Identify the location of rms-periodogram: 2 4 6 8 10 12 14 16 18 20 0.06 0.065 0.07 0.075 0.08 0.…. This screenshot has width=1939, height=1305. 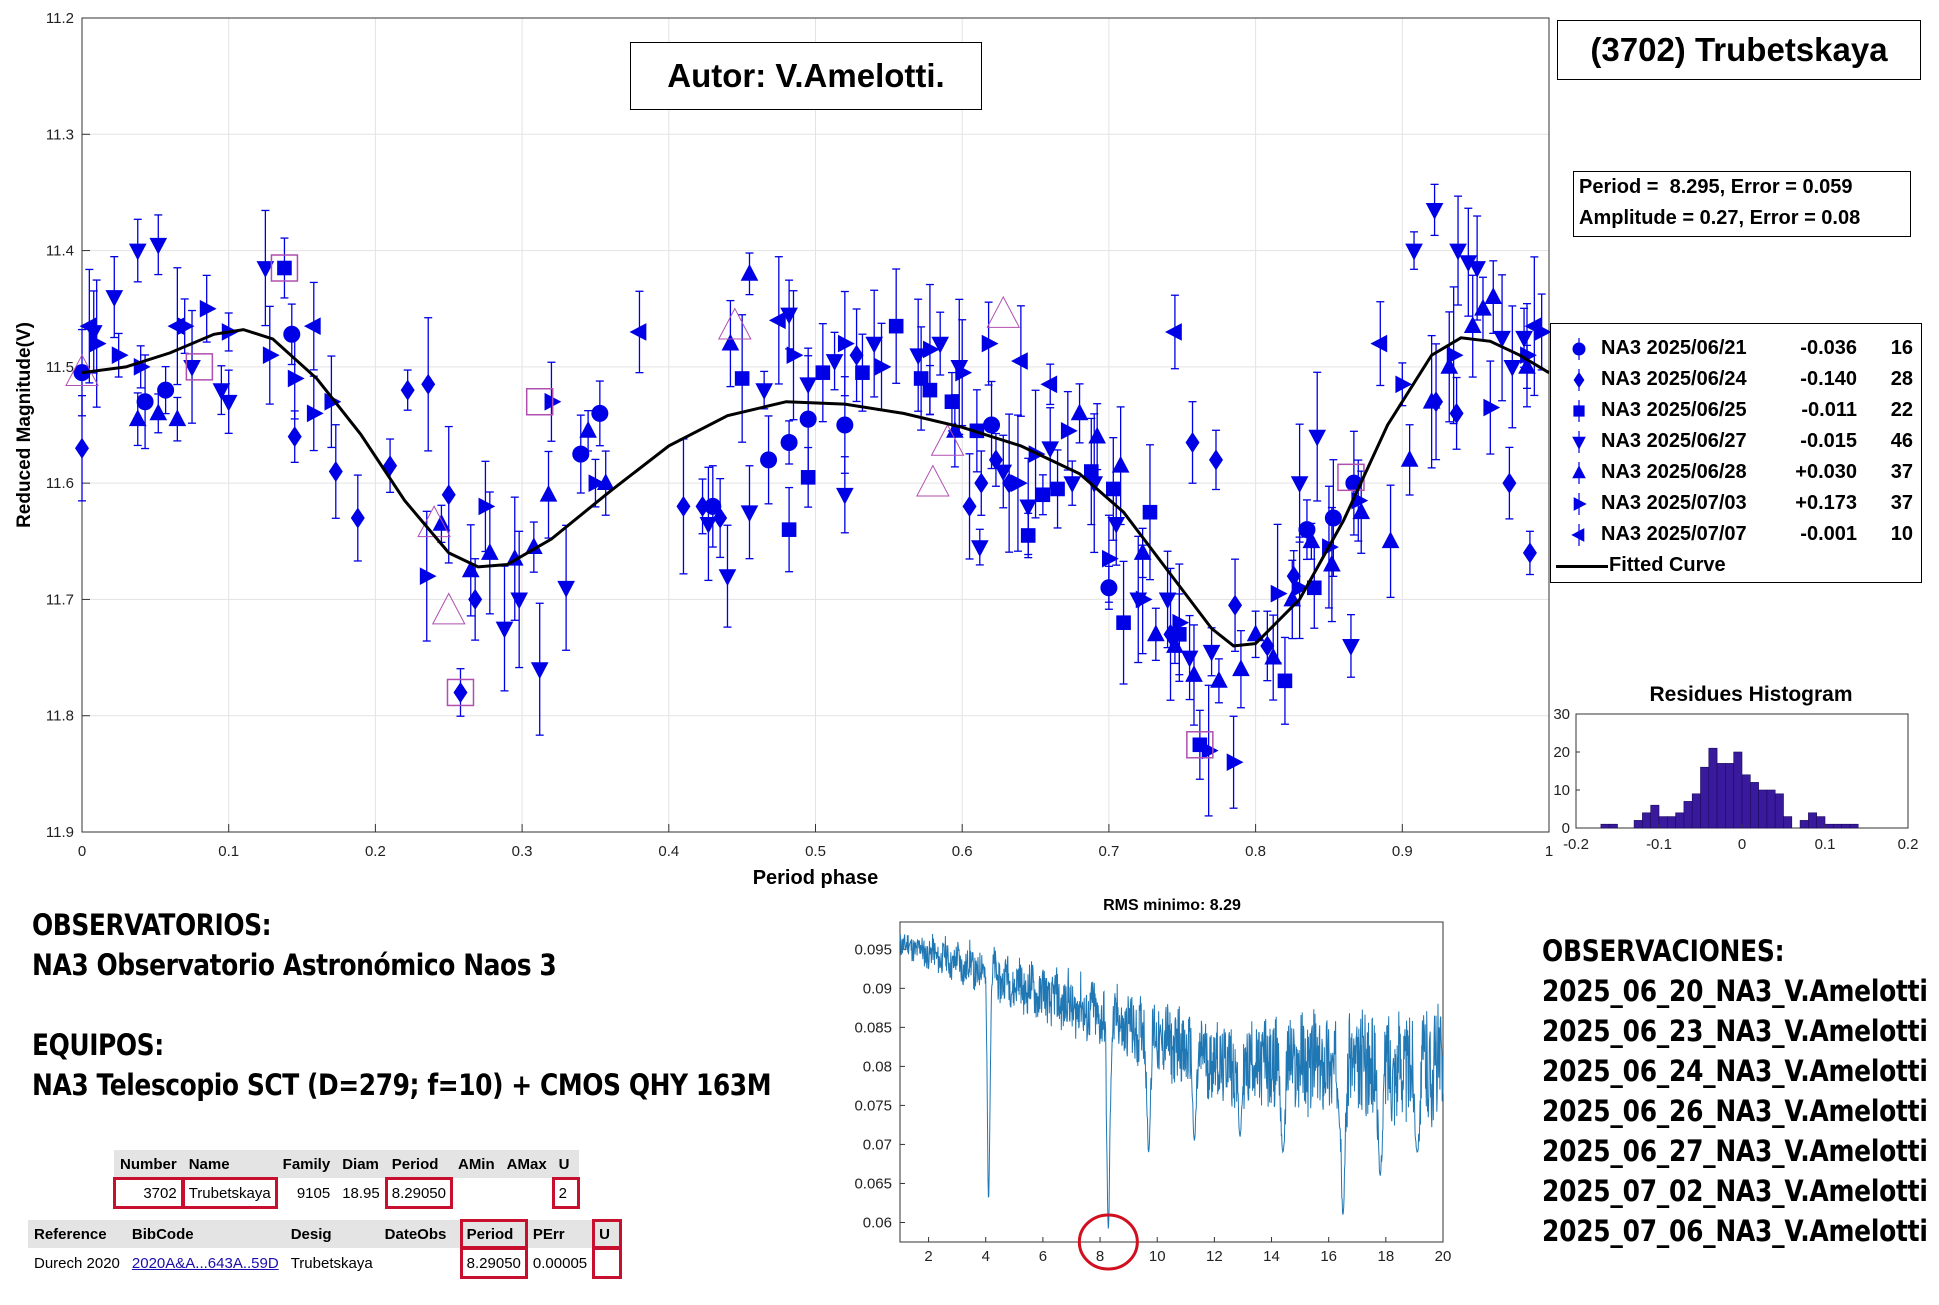
(1152, 1096).